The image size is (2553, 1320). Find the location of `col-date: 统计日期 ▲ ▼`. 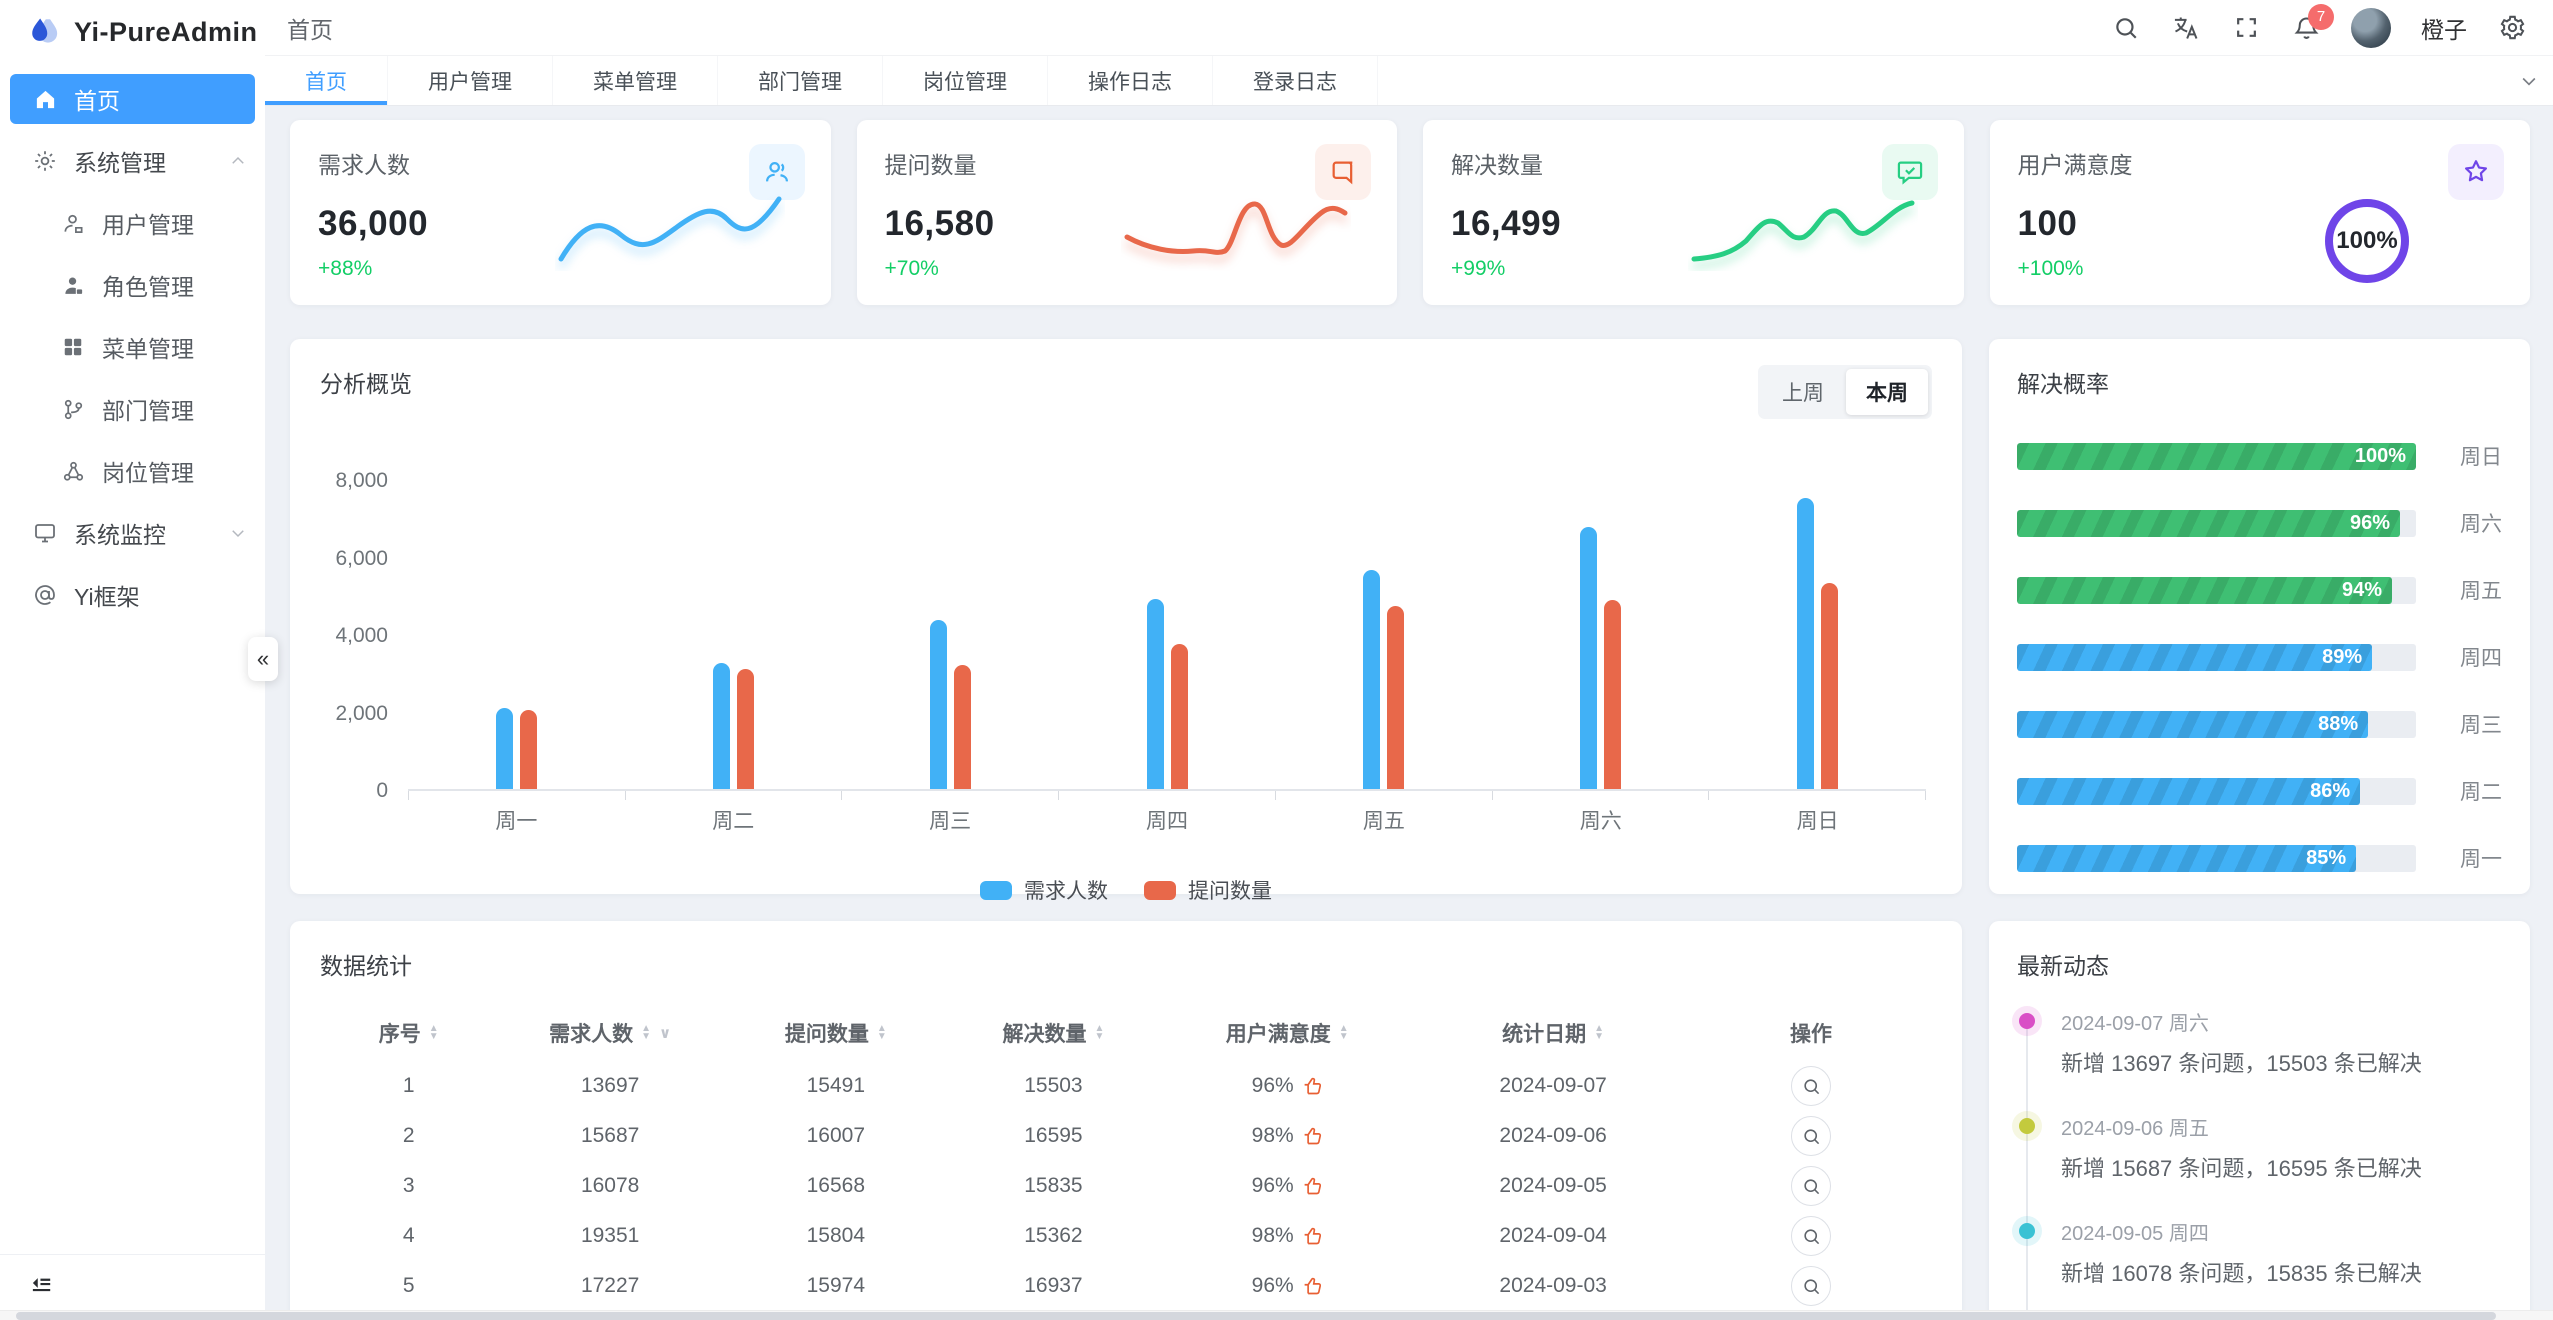

col-date: 统计日期 ▲ ▼ is located at coordinates (1553, 1034).